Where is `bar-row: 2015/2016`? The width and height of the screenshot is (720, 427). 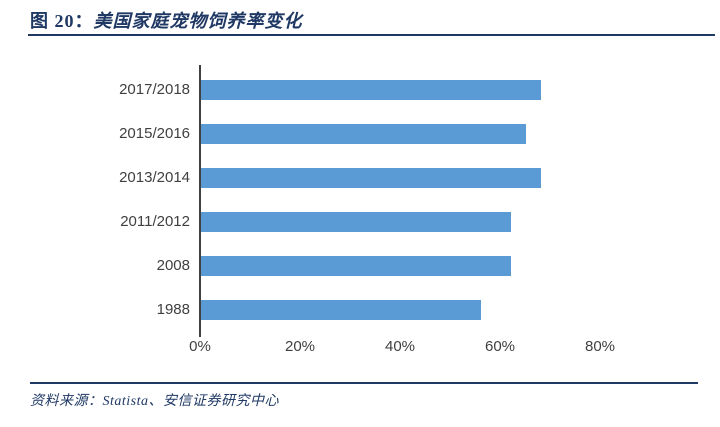
bar-row: 2015/2016 is located at coordinates (360, 134).